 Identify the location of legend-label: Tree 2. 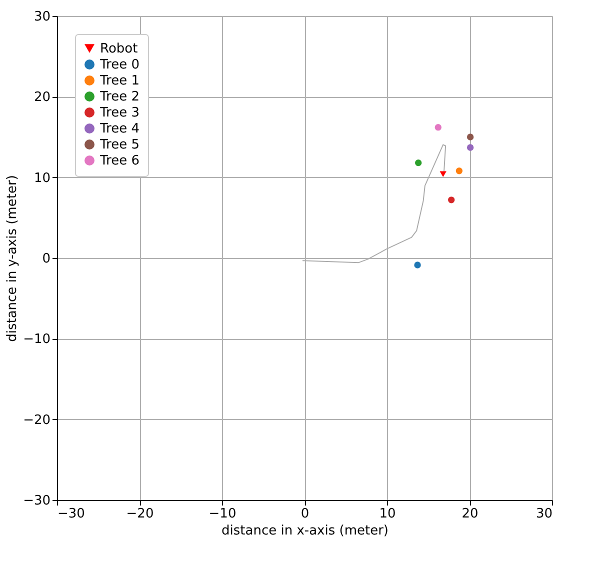
(119, 97).